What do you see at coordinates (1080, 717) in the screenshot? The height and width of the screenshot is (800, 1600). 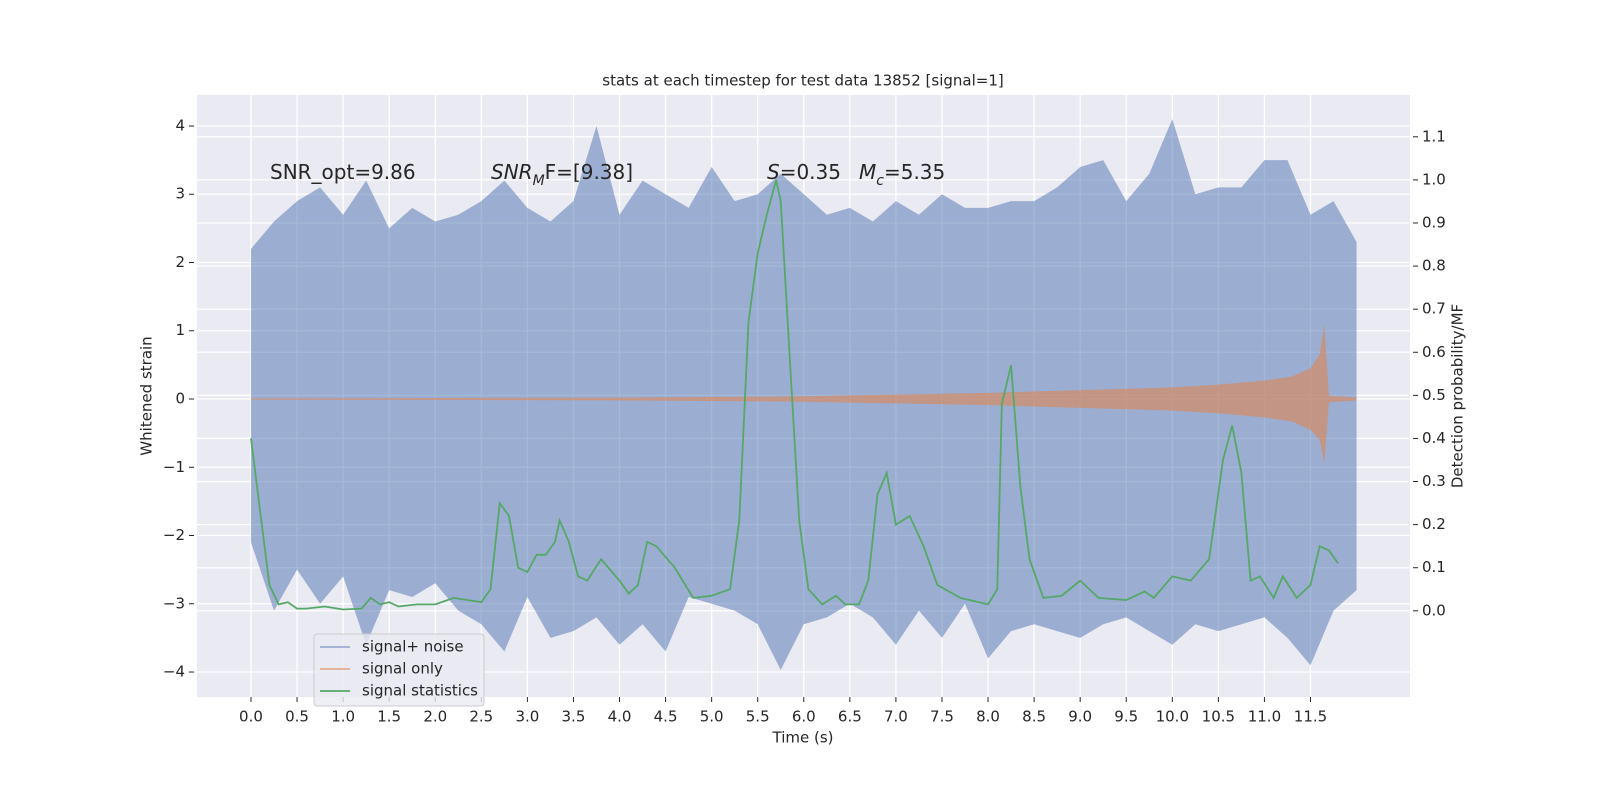 I see `x-tick-label: 9.0` at bounding box center [1080, 717].